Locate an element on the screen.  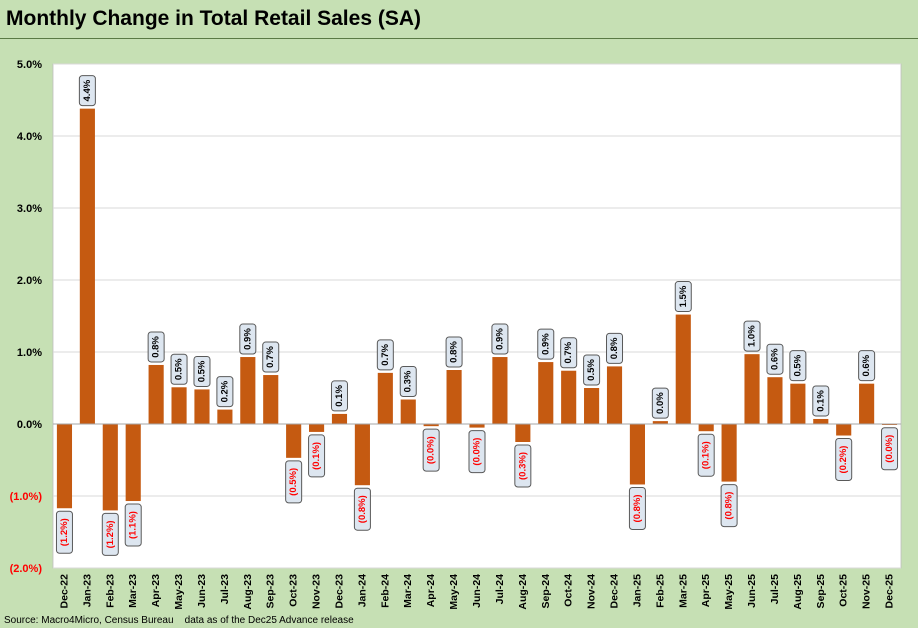
x-tick-label: Jun-25 is located at coordinates (752, 591).